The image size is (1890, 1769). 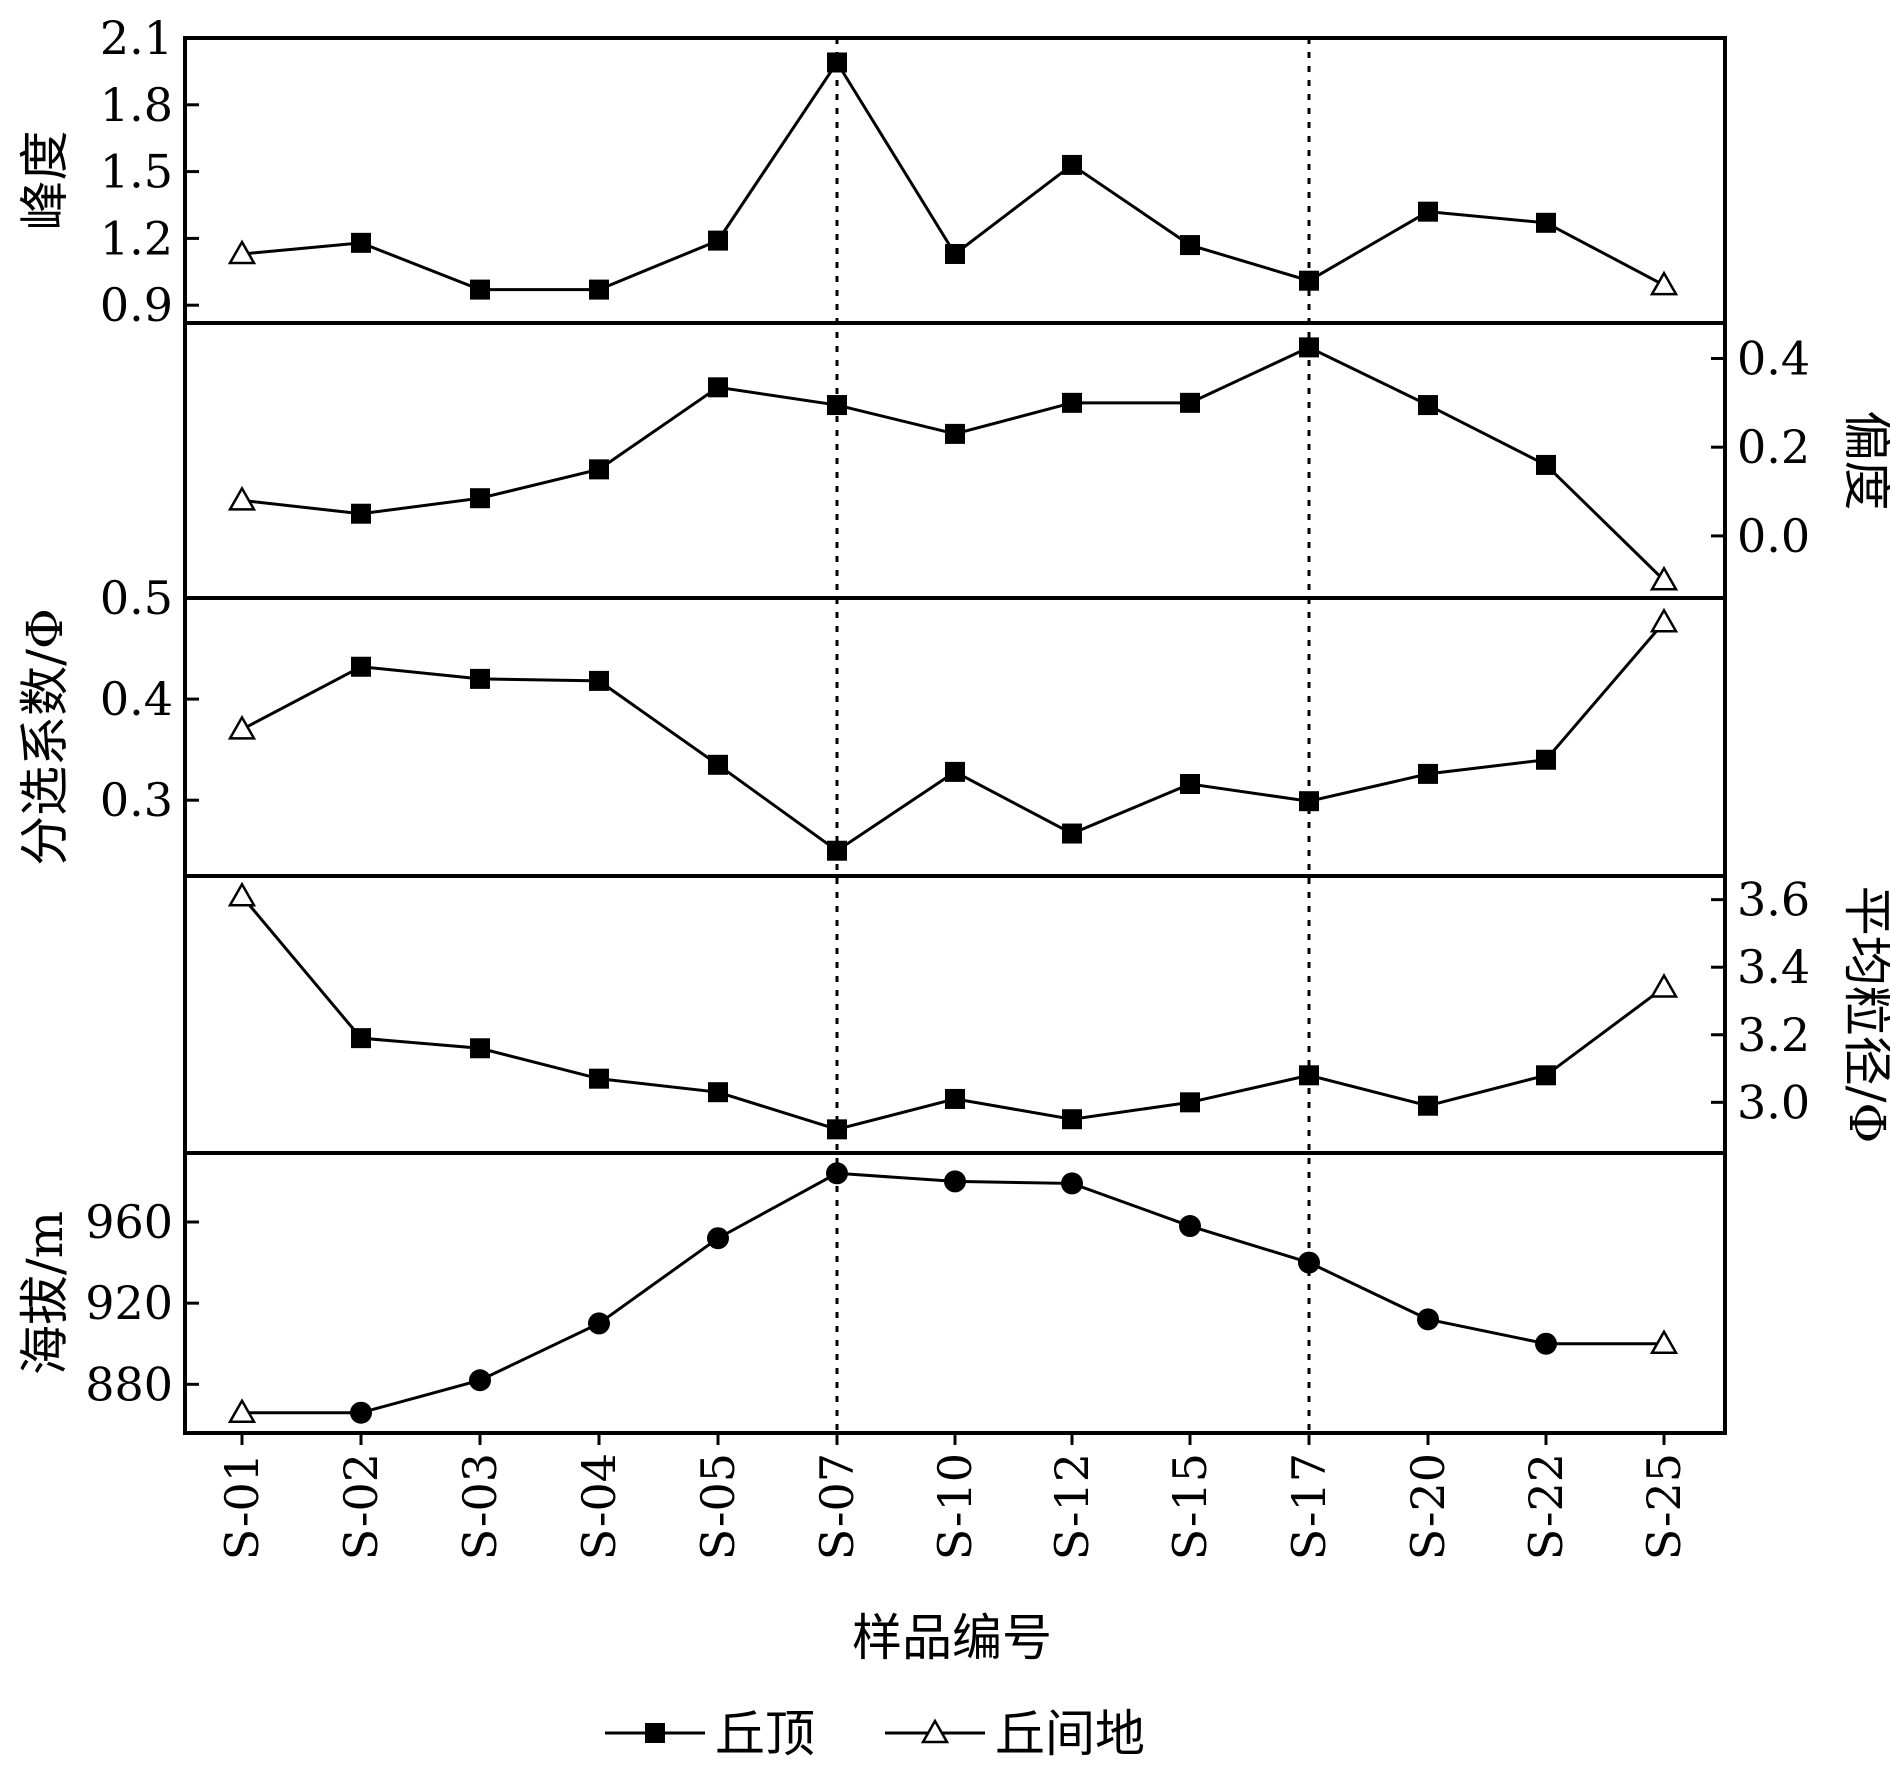 What do you see at coordinates (136, 105) in the screenshot?
I see `y-tick-label: 1.8` at bounding box center [136, 105].